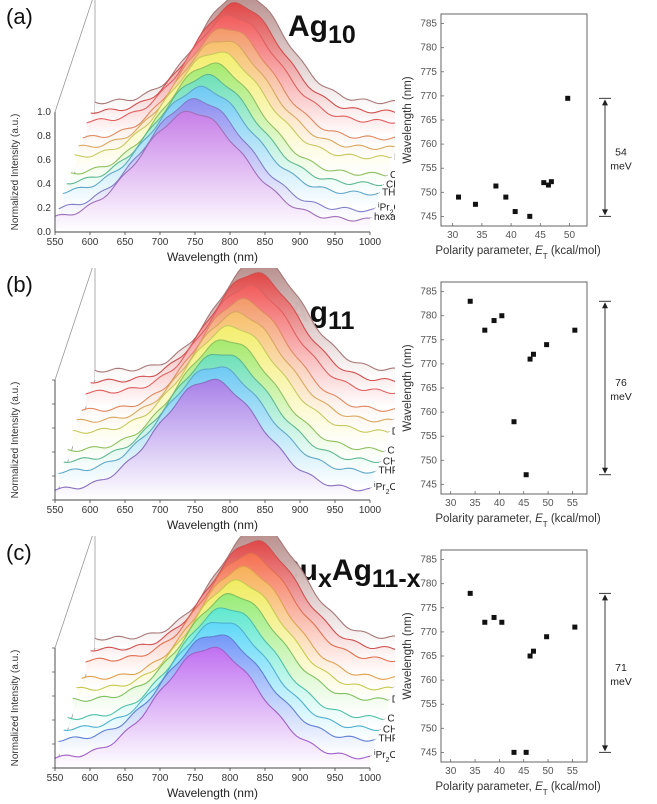  What do you see at coordinates (195, 510) in the screenshot?
I see `x-tick-label: 750` at bounding box center [195, 510].